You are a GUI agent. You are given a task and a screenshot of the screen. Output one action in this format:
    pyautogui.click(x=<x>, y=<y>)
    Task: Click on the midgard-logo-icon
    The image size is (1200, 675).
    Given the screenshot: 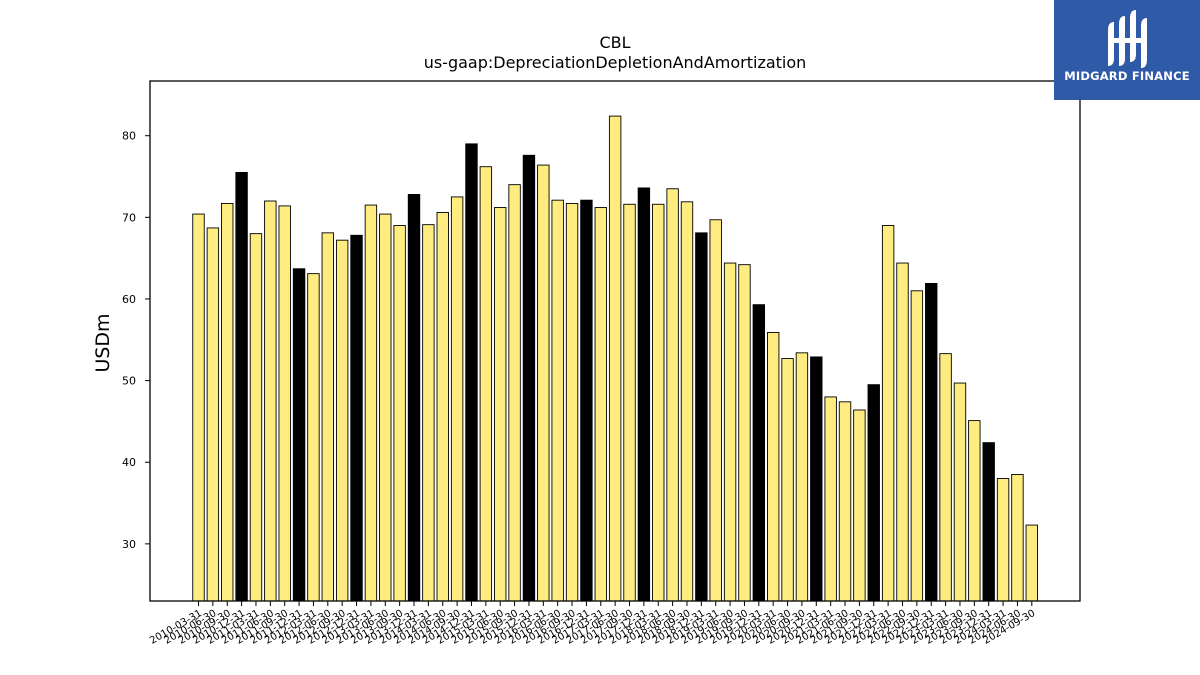 What is the action you would take?
    pyautogui.click(x=1127, y=39)
    